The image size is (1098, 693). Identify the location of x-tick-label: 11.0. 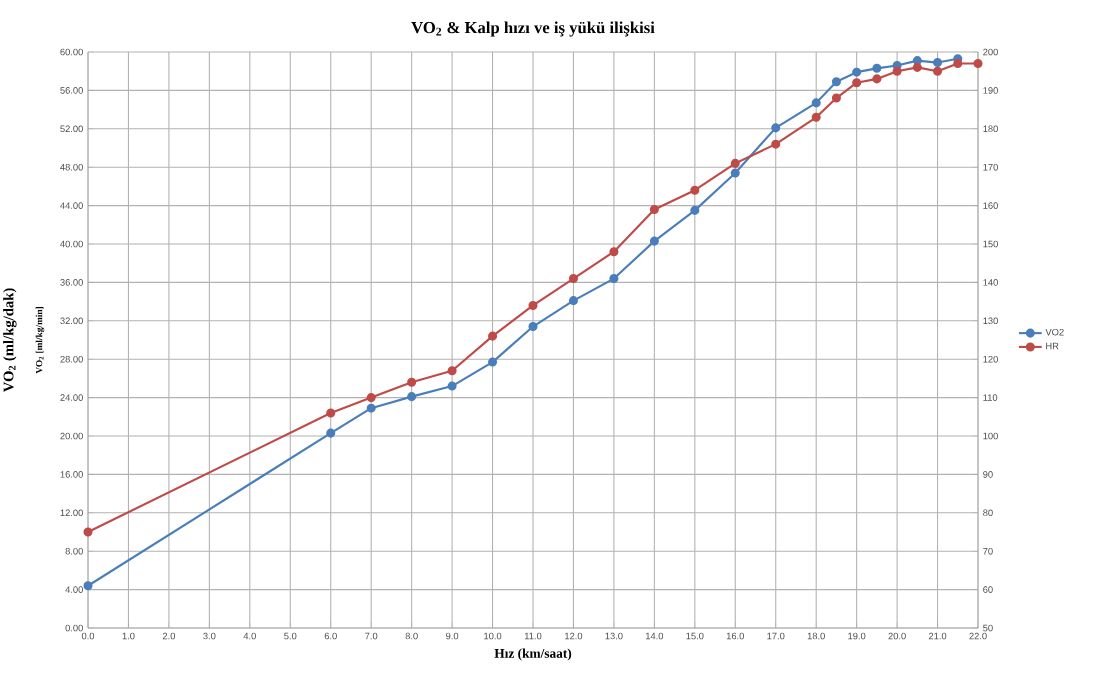
(533, 636).